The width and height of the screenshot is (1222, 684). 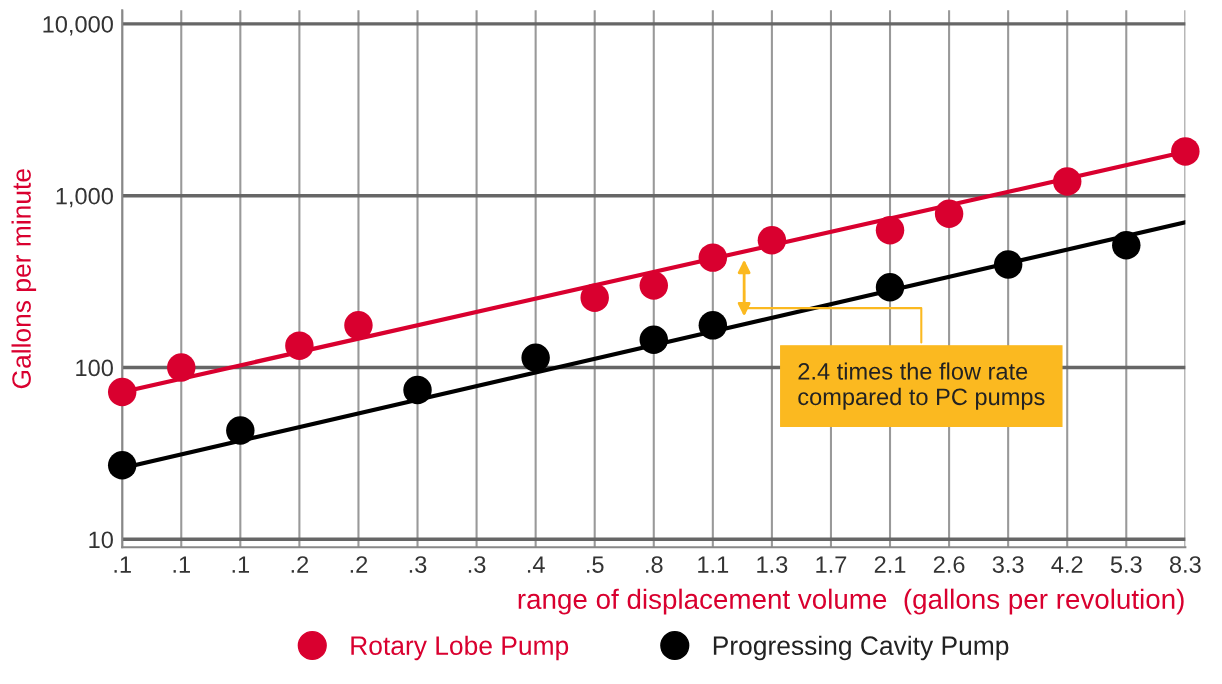 I want to click on x-tick-label: .8, so click(x=654, y=564).